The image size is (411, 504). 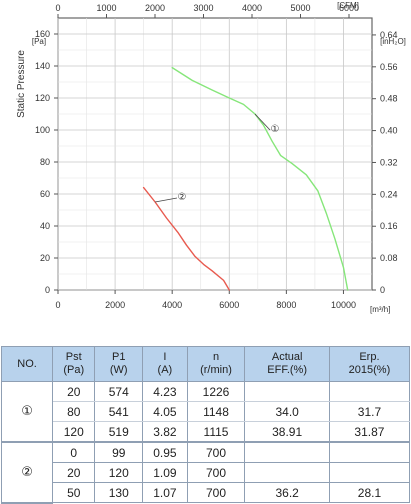 What do you see at coordinates (47, 290) in the screenshot?
I see `y-tick-label: 0` at bounding box center [47, 290].